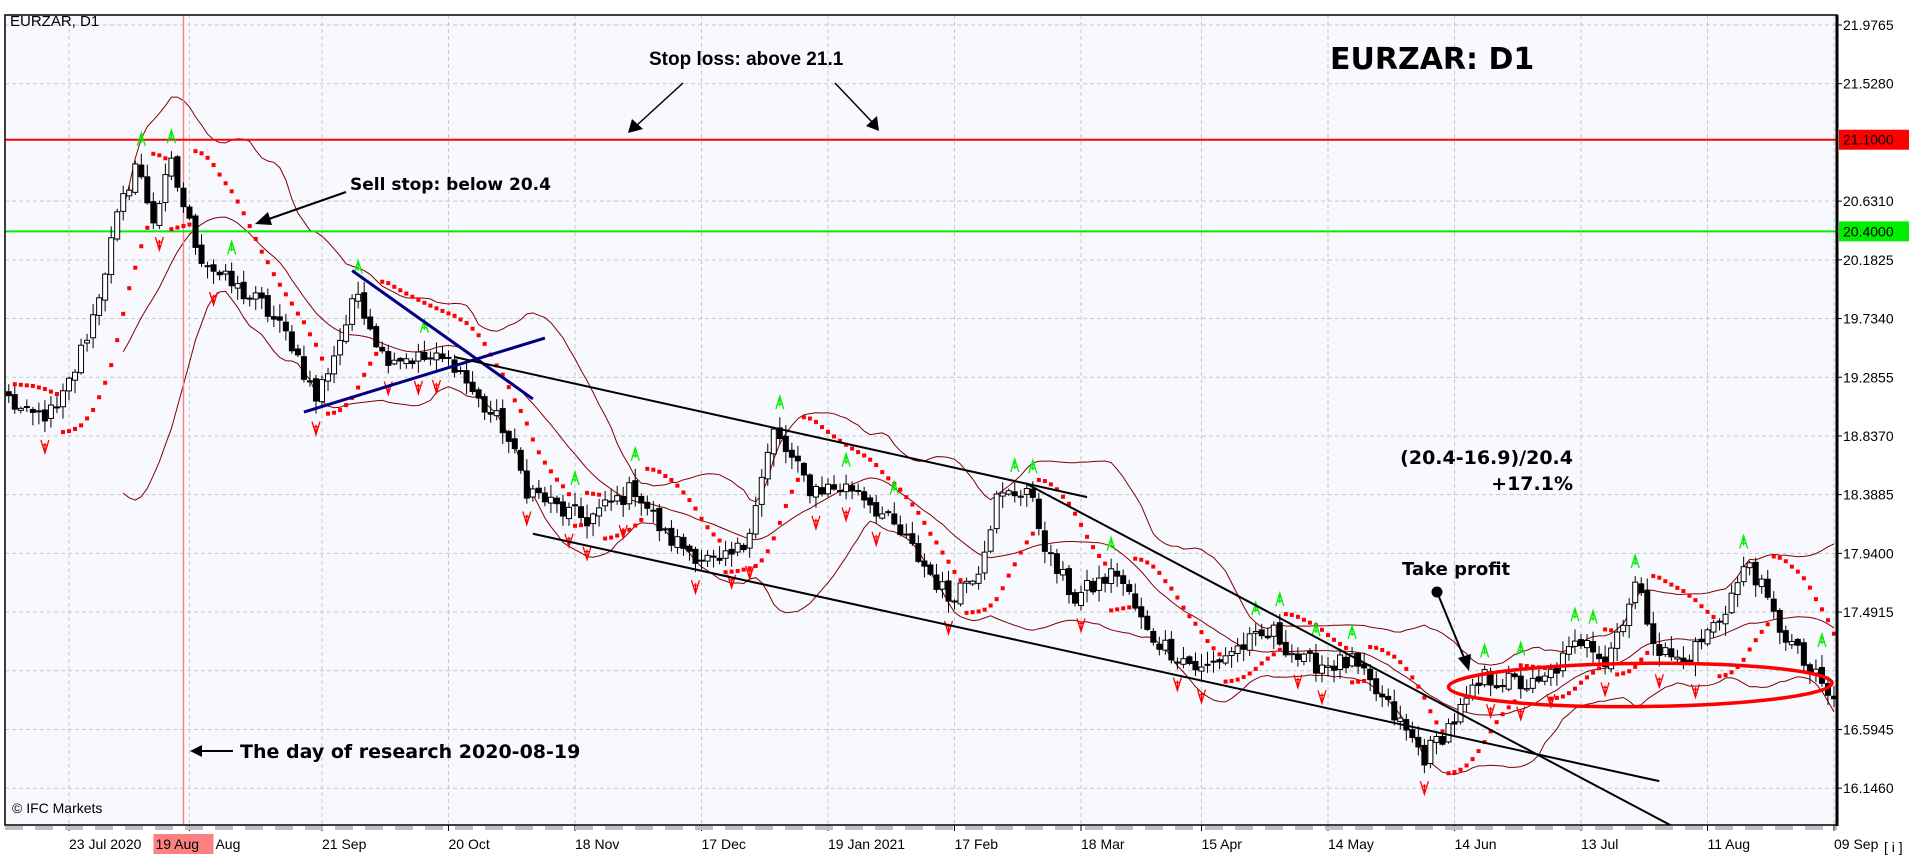 Image resolution: width=1912 pixels, height=857 pixels. What do you see at coordinates (1432, 59) in the screenshot?
I see `chart-title: EURZAR: D1` at bounding box center [1432, 59].